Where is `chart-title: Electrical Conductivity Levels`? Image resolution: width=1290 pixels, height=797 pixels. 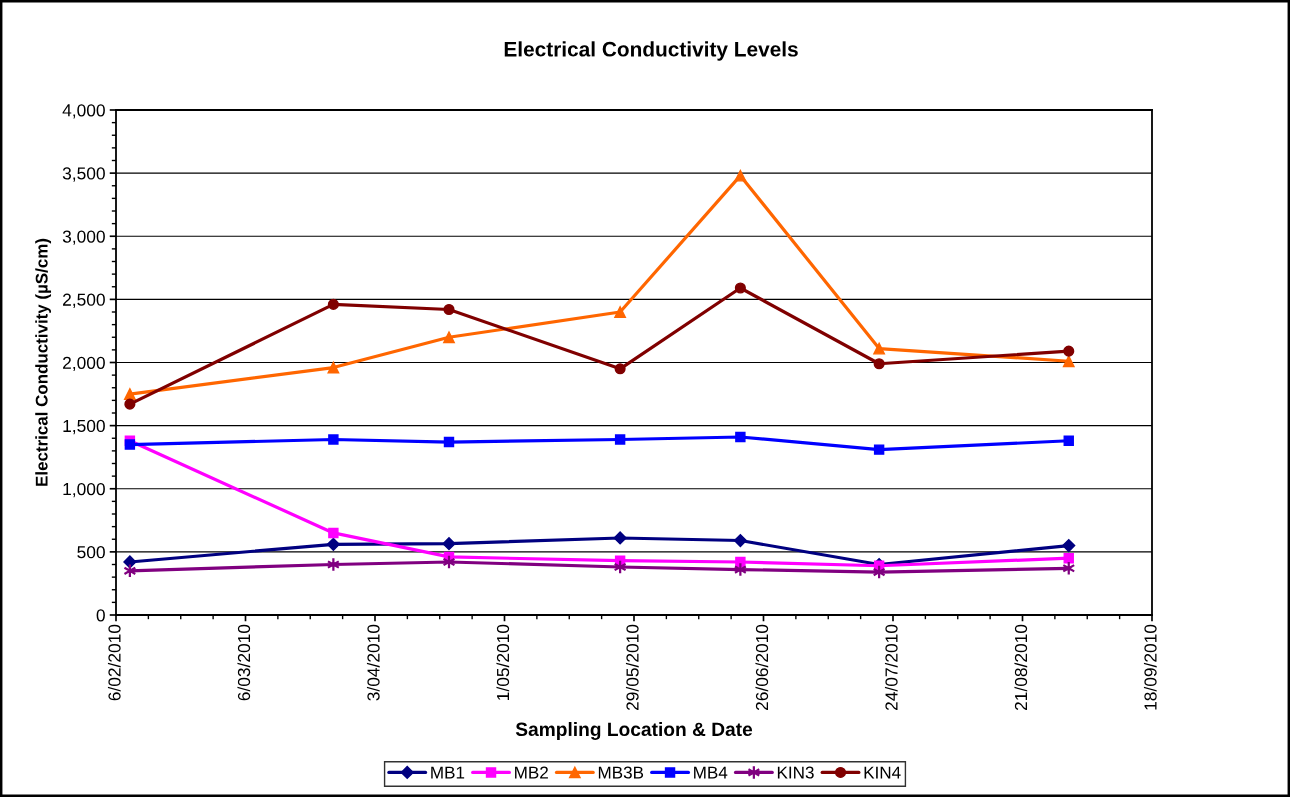
chart-title: Electrical Conductivity Levels is located at coordinates (651, 51).